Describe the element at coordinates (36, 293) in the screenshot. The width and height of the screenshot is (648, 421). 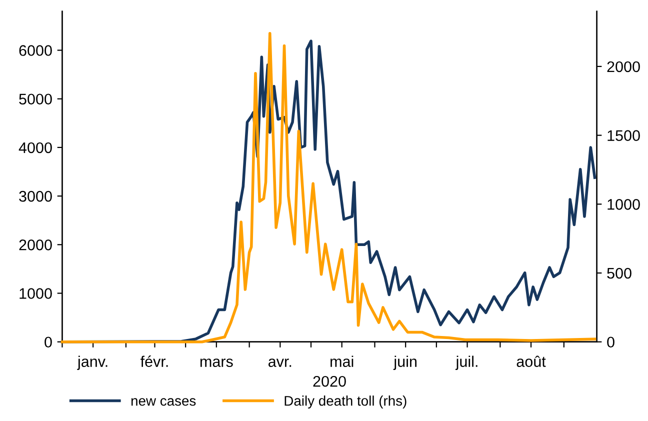
I see `y-tick-label: 1000` at that location.